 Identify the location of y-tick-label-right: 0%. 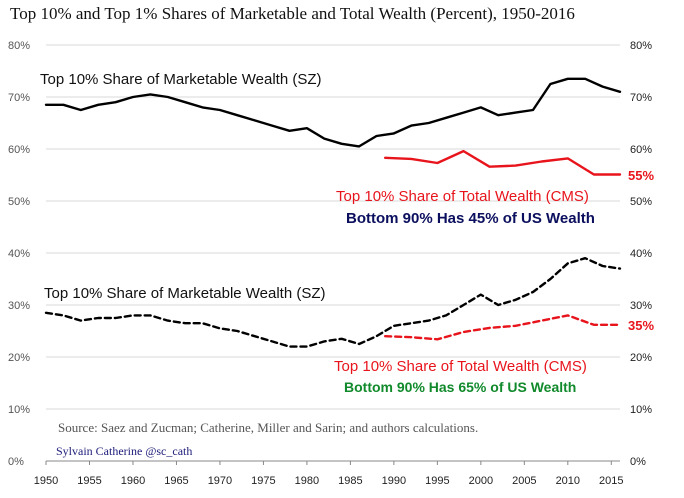
(638, 462).